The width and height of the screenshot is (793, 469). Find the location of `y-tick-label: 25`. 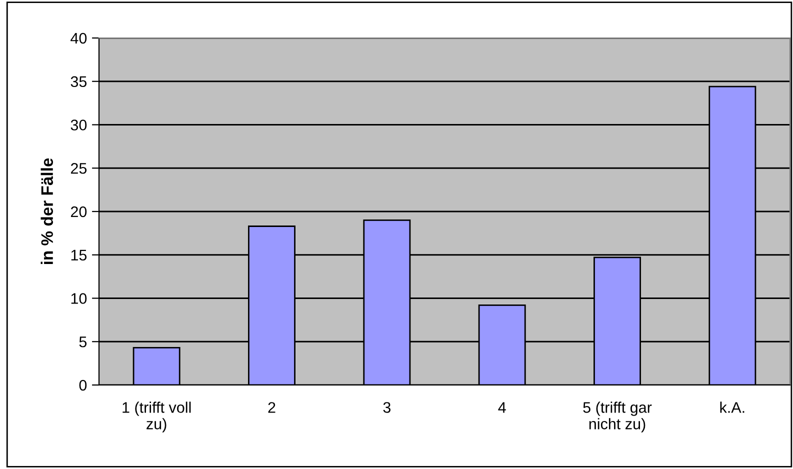

y-tick-label: 25 is located at coordinates (78, 168).